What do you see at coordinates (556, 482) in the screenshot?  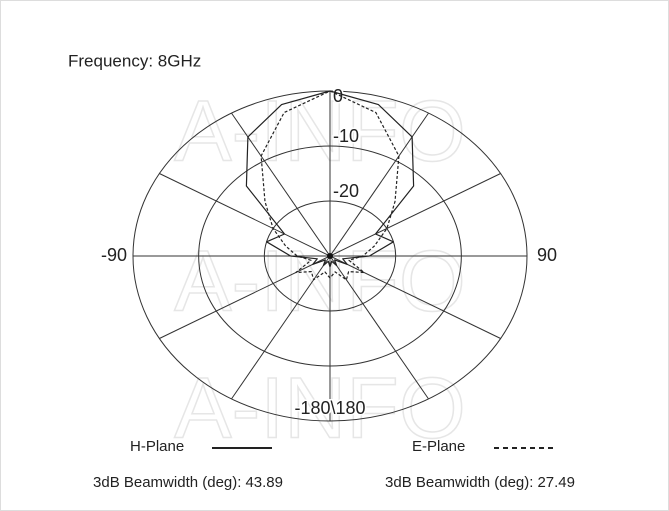 I see `beamwidth-value: 27.49` at bounding box center [556, 482].